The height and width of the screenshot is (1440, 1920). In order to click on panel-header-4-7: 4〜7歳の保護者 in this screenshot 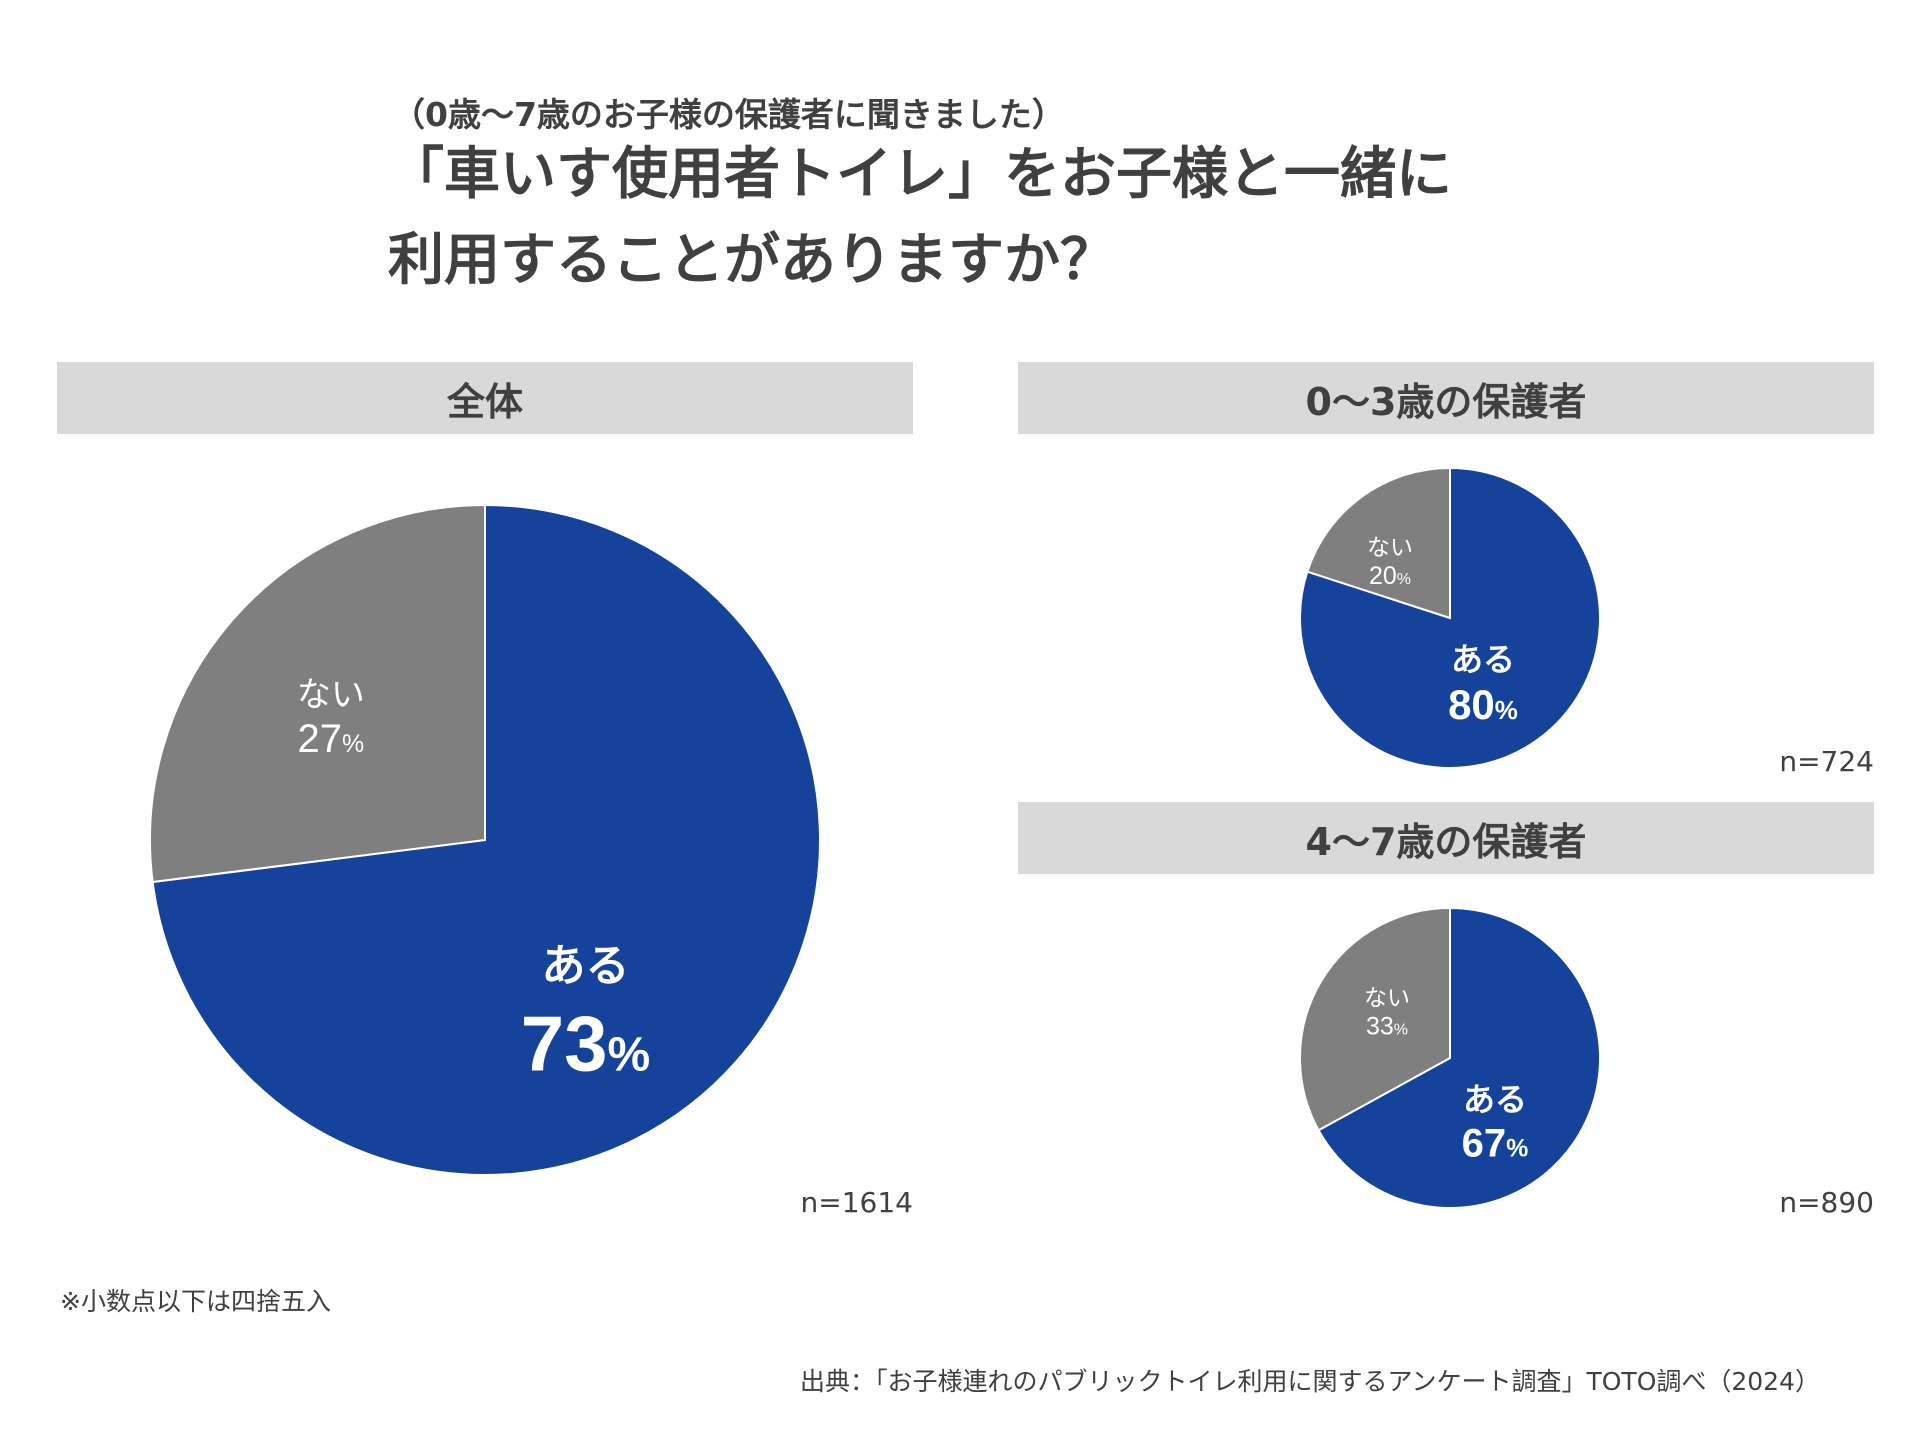, I will do `click(1446, 838)`.